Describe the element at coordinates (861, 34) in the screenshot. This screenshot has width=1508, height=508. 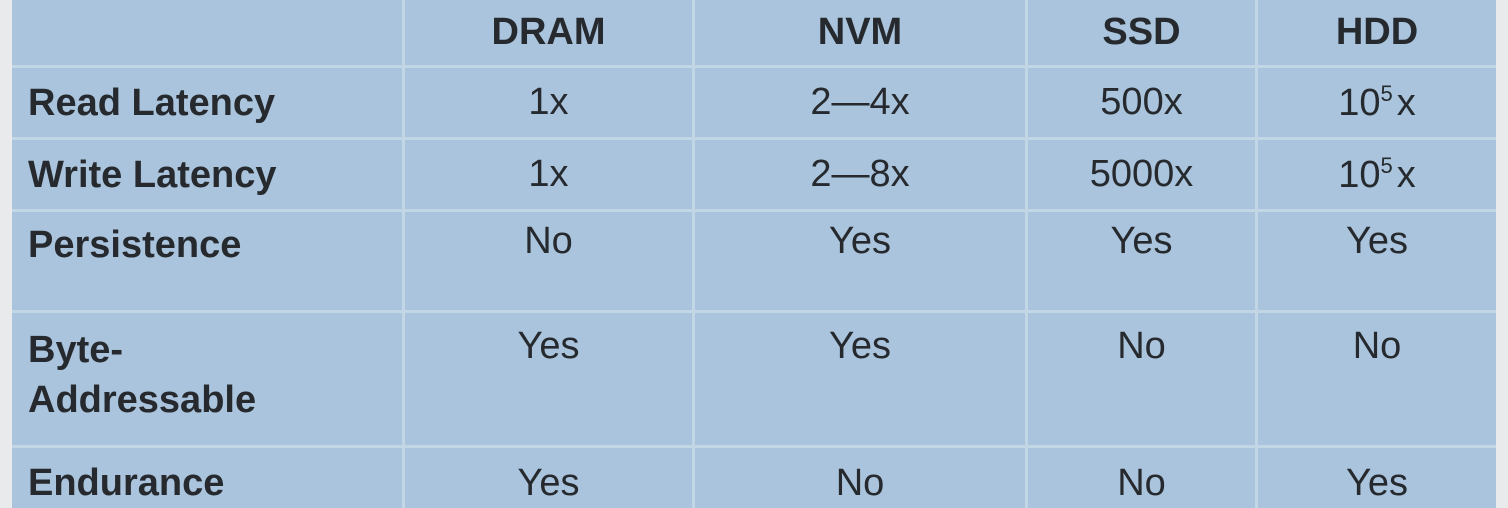
I see `header-nvm: NVM` at that location.